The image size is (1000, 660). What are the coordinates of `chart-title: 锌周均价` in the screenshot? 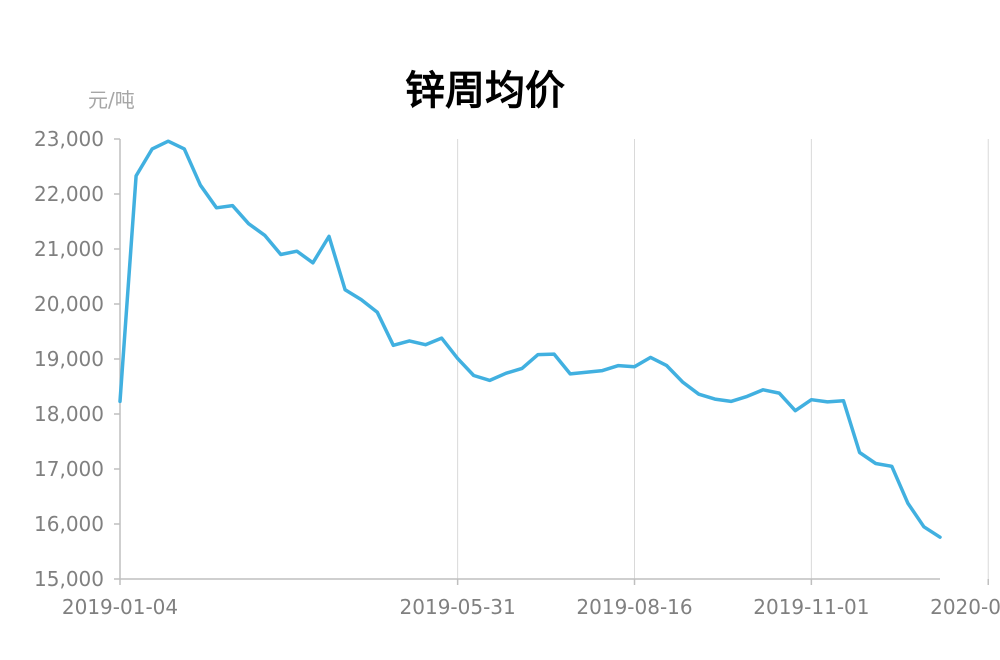 It's located at (485, 91).